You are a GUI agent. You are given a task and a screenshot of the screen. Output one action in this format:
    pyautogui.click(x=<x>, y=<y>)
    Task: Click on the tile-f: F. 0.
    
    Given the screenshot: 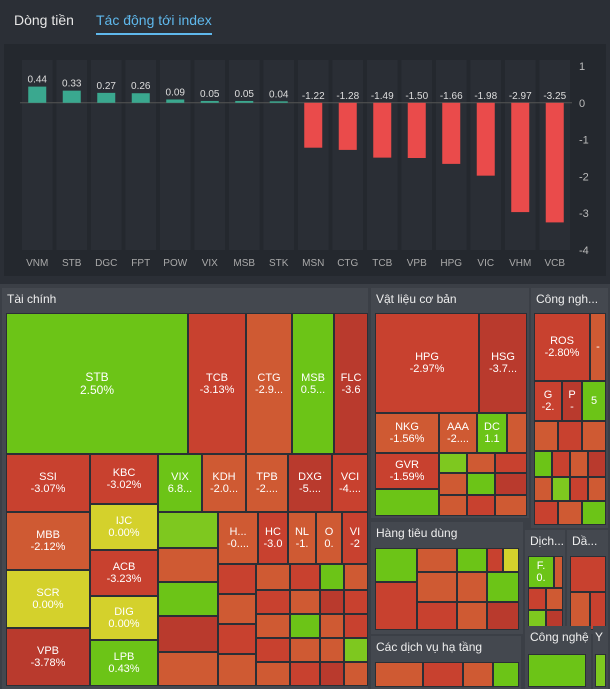 What is the action you would take?
    pyautogui.click(x=541, y=572)
    